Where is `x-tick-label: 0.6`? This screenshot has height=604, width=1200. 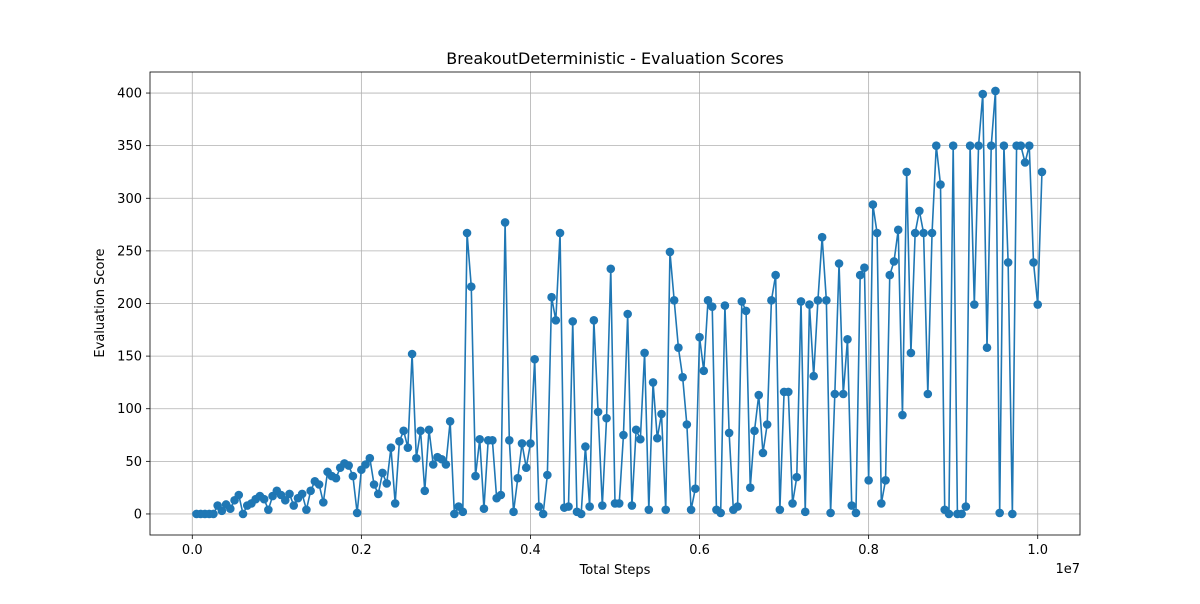
x-tick-label: 0.6 is located at coordinates (699, 550).